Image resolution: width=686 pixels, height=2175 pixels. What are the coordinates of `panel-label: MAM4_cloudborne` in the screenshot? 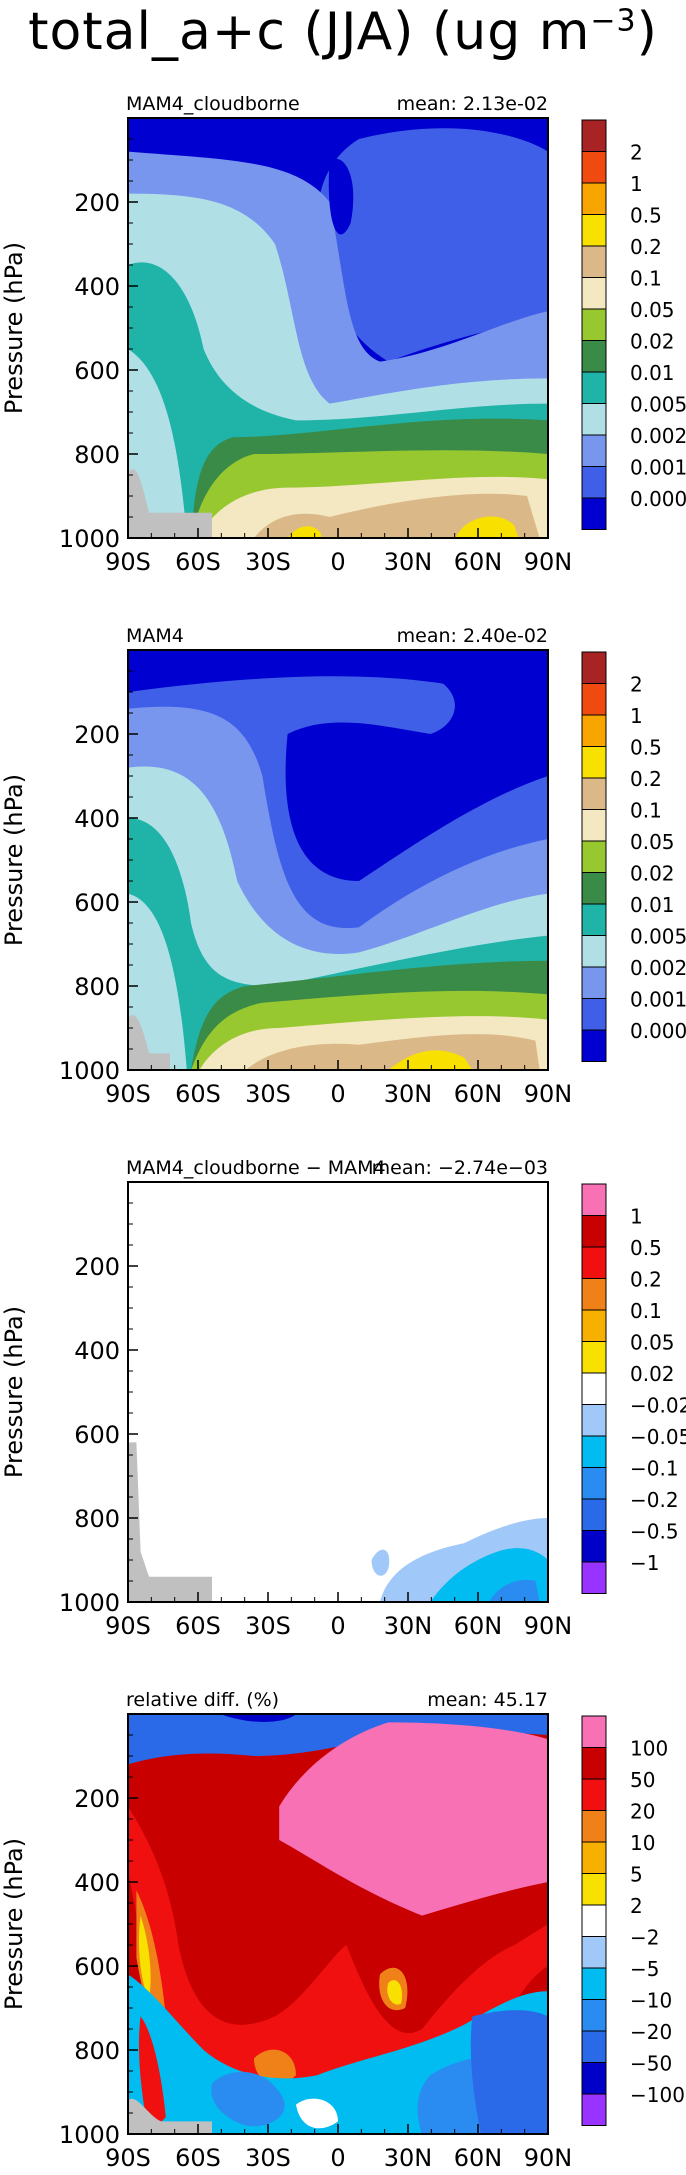 It's located at (213, 104).